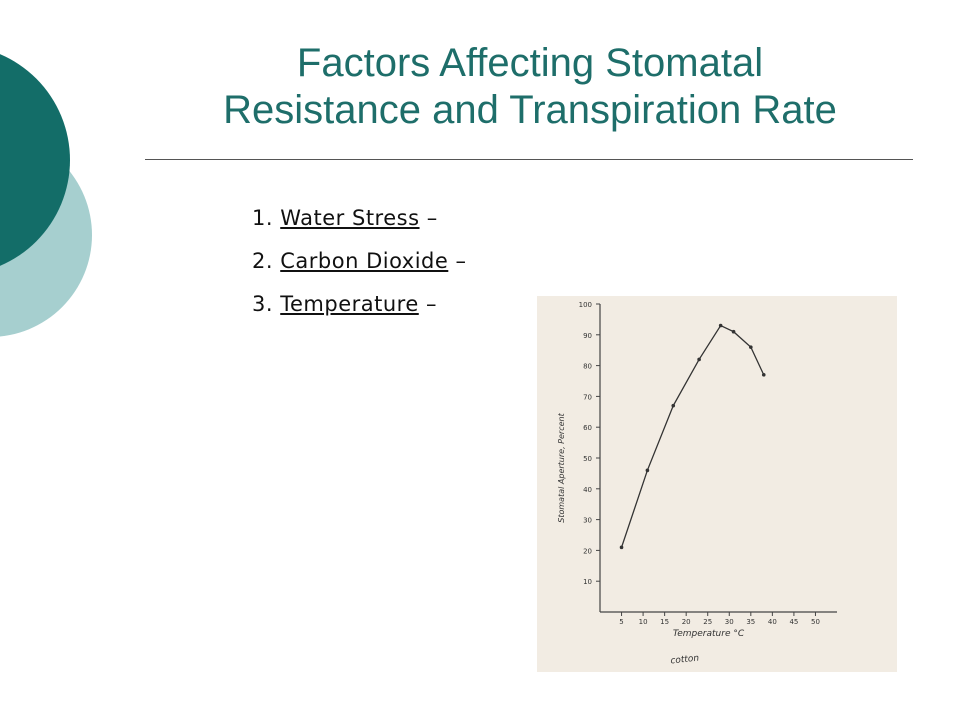  I want to click on data-line, so click(692, 436).